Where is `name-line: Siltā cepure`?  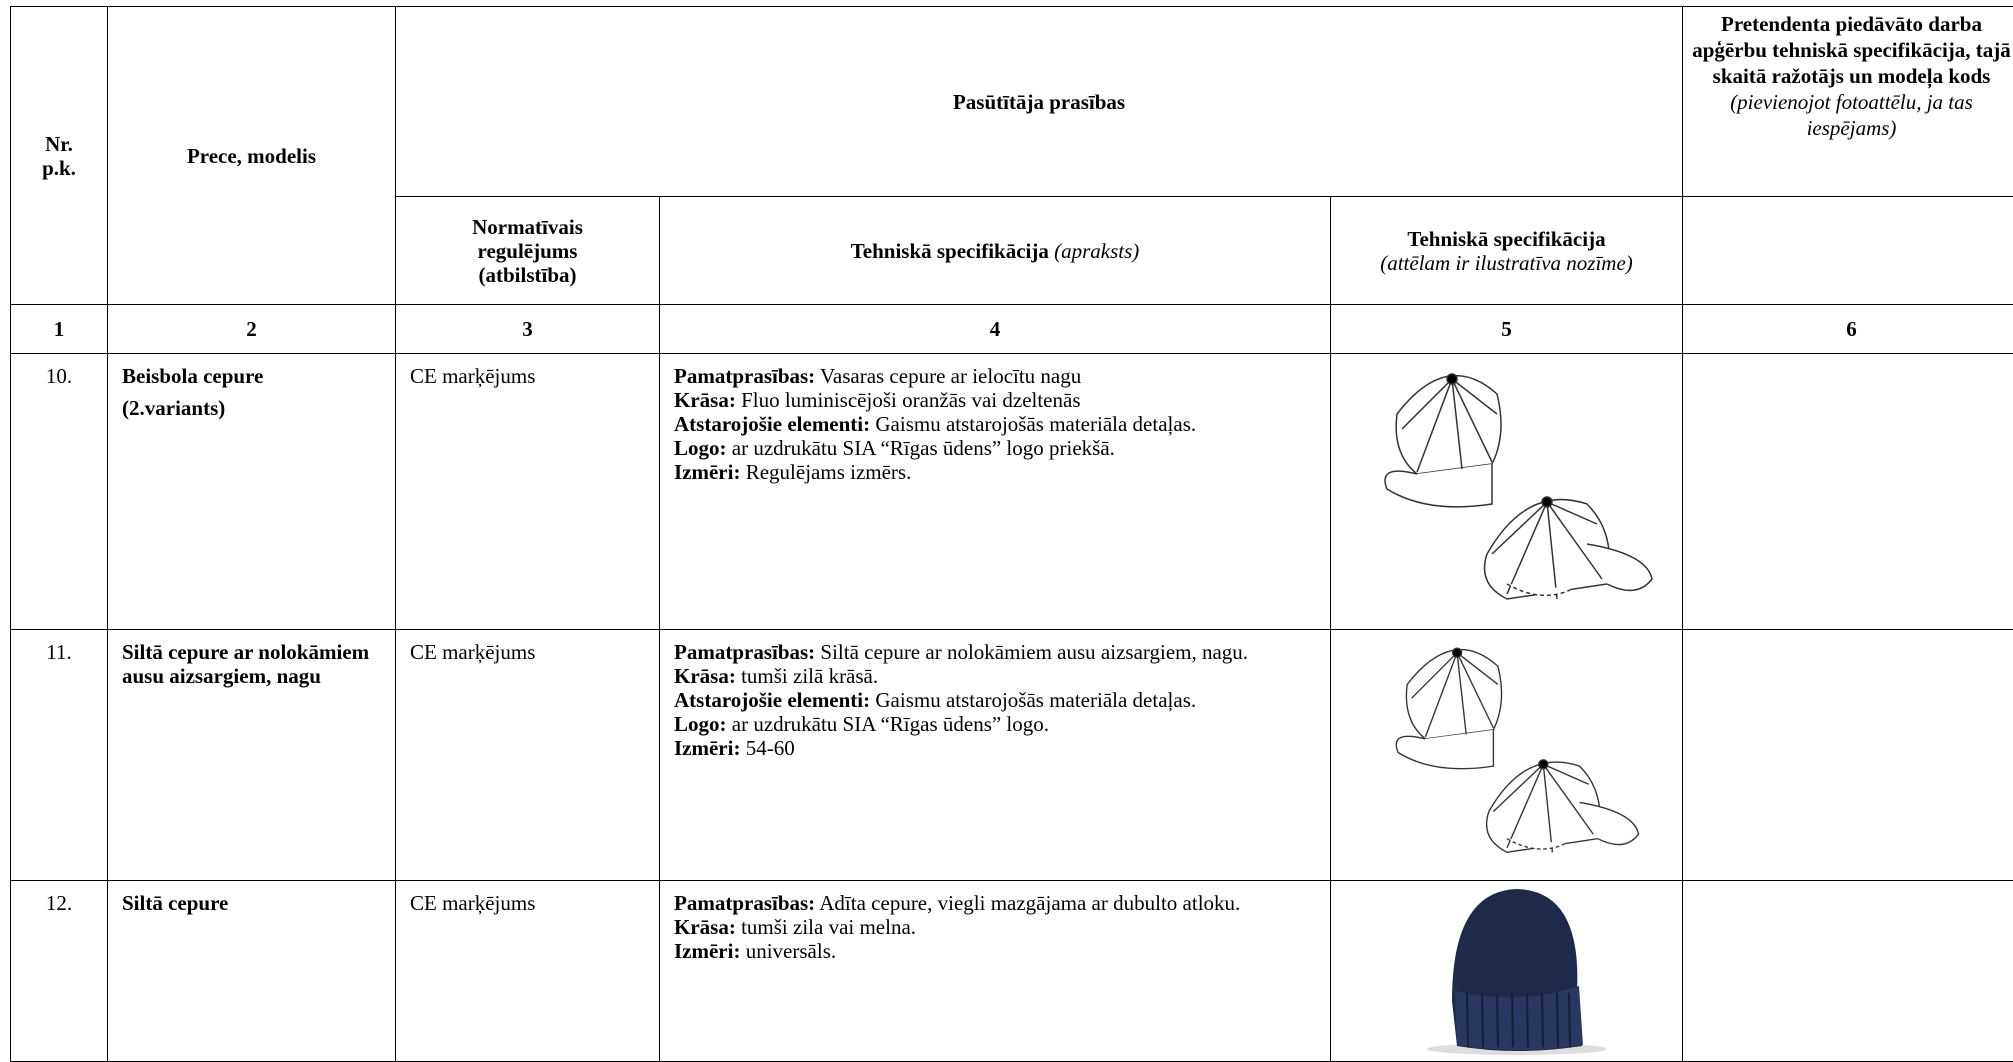 name-line: Siltā cepure is located at coordinates (251, 903).